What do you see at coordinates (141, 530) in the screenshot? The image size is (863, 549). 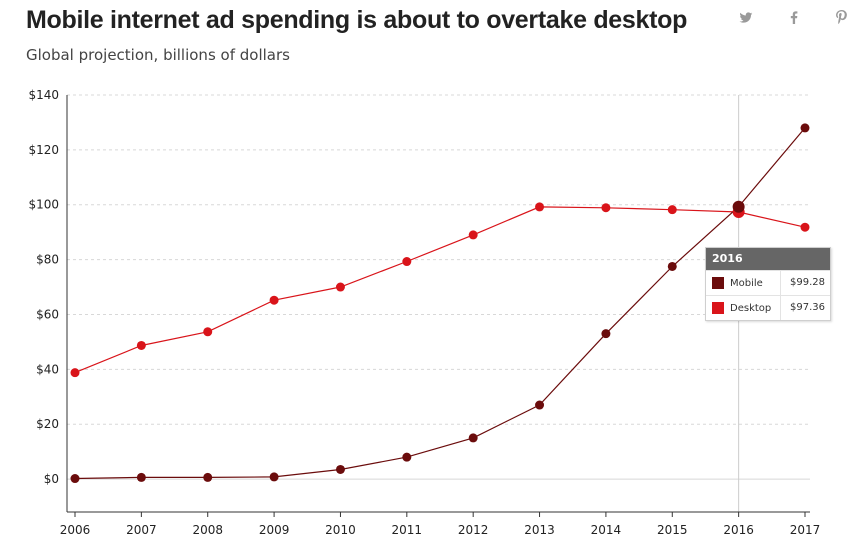 I see `x-tick-label: 2007` at bounding box center [141, 530].